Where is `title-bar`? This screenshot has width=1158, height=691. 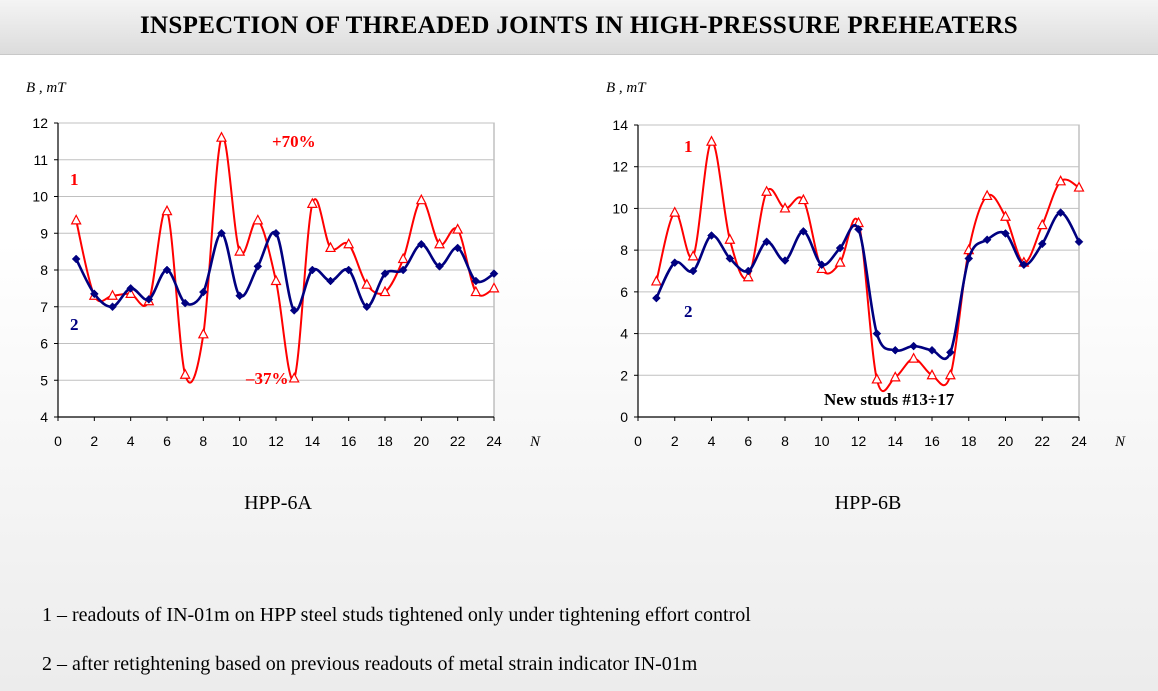 title-bar is located at coordinates (579, 27).